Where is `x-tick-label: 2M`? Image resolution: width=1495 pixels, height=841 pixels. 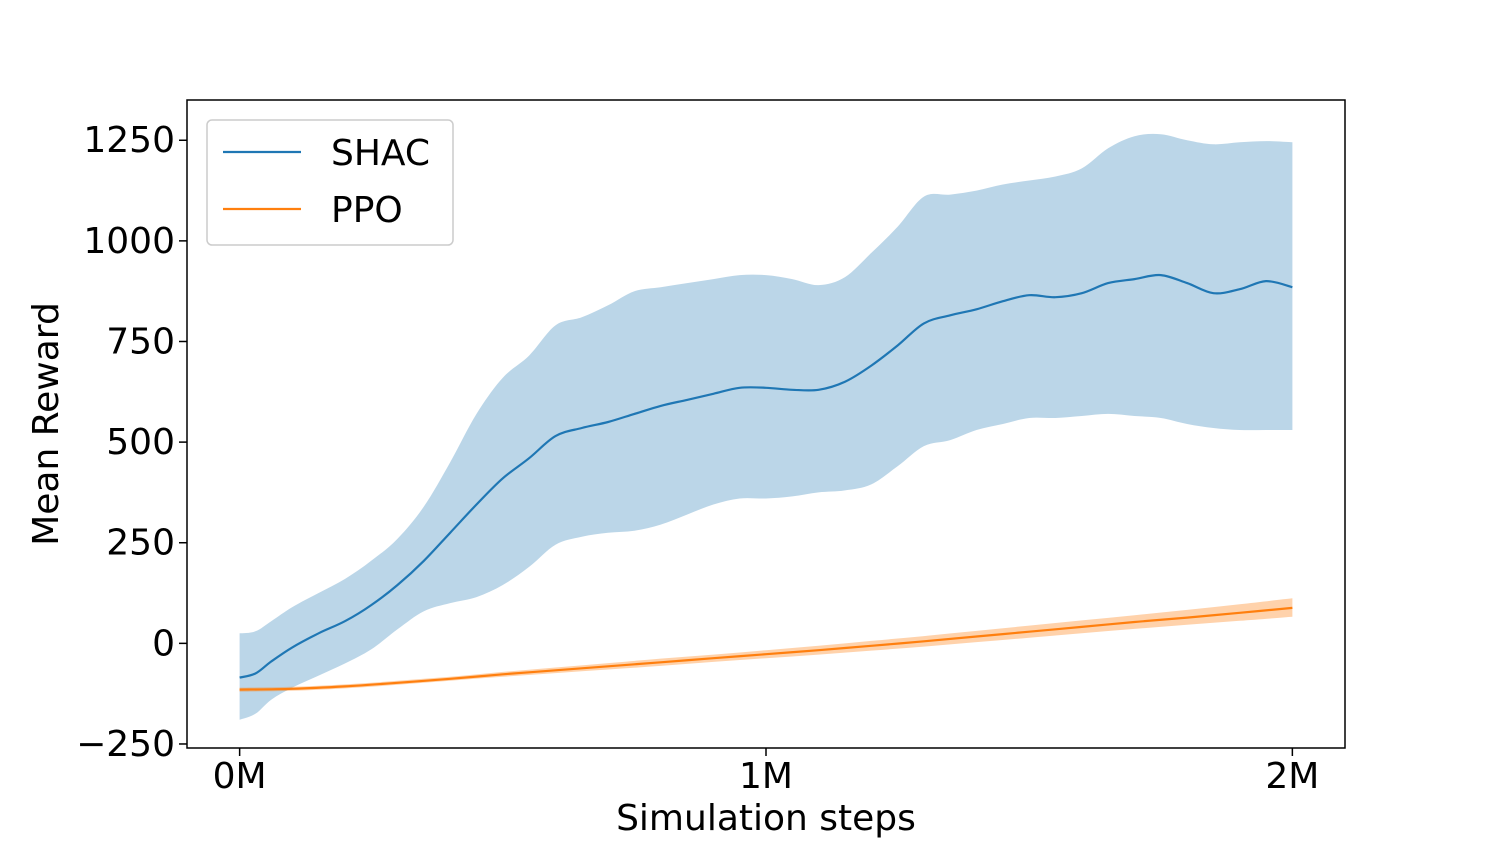 x-tick-label: 2M is located at coordinates (1292, 776).